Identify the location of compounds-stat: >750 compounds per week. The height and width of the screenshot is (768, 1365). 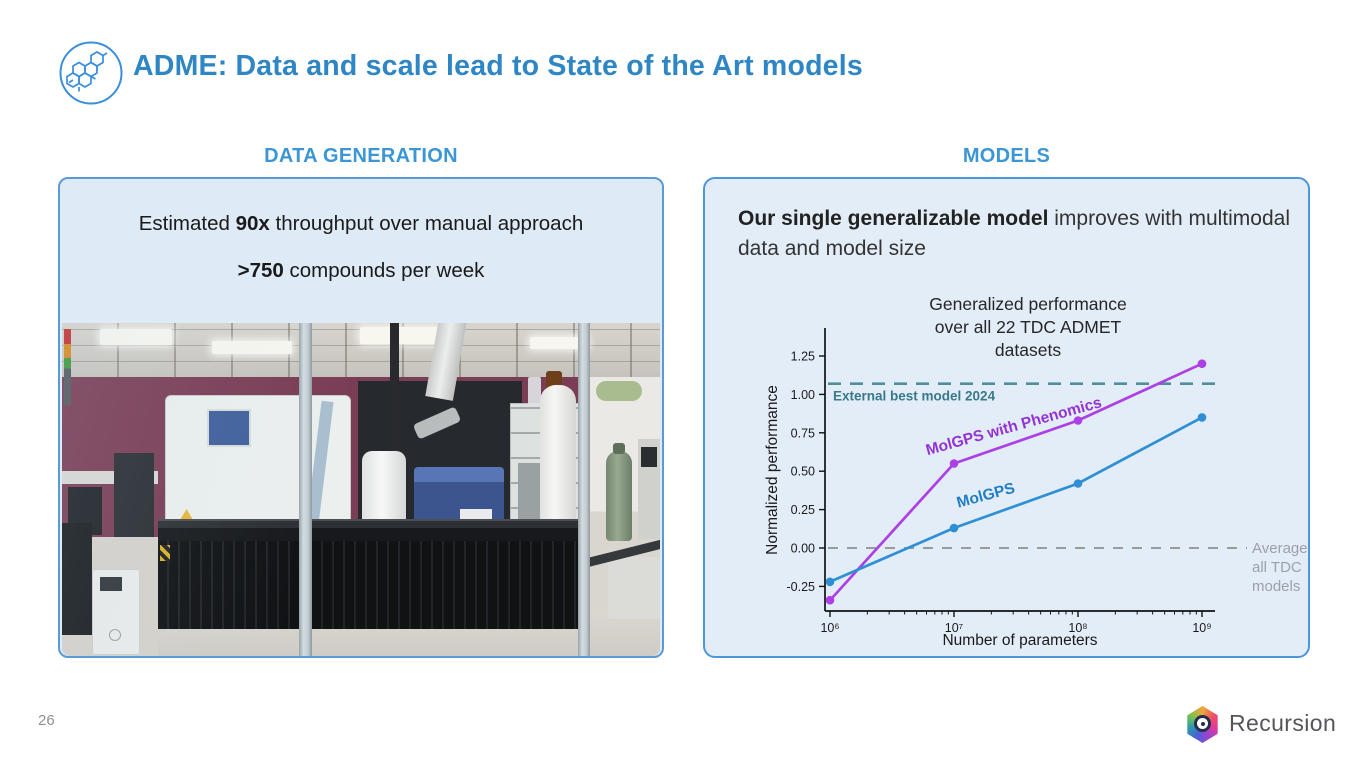
(361, 271).